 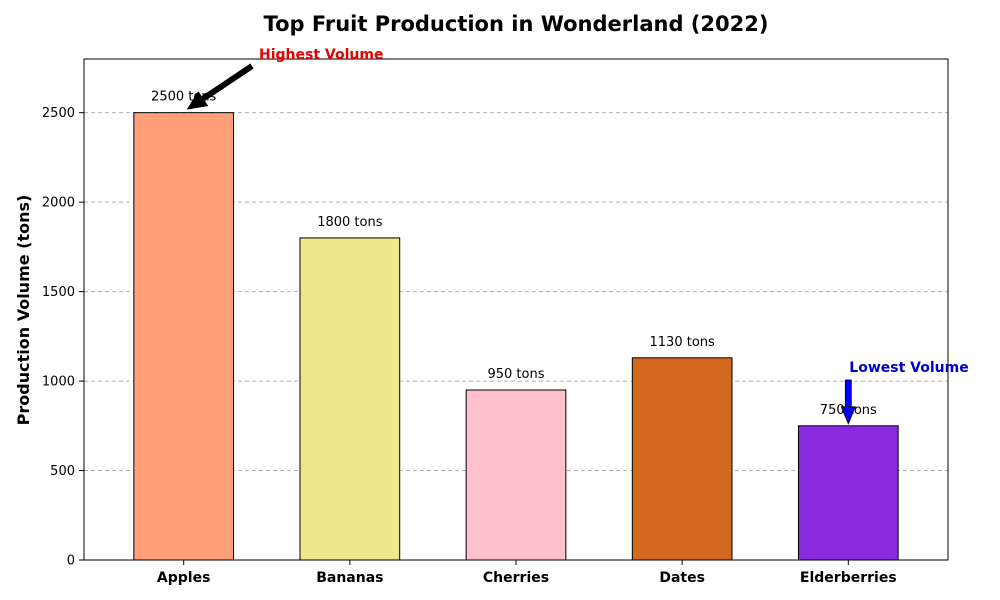 What do you see at coordinates (349, 578) in the screenshot?
I see `x-tick-label: Bananas` at bounding box center [349, 578].